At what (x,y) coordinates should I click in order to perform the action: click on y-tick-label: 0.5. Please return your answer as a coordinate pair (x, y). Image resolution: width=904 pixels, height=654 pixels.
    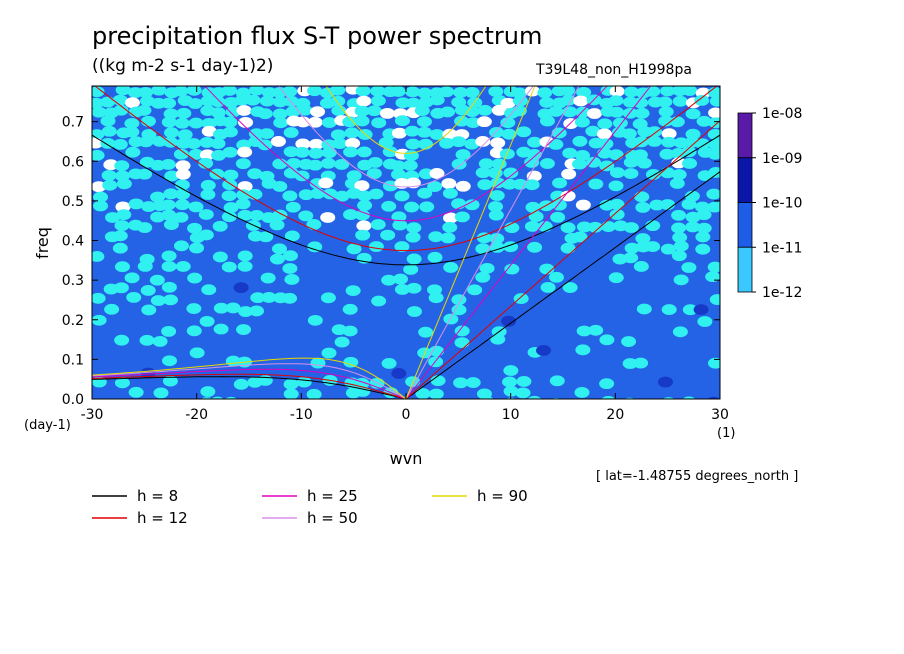
    Looking at the image, I should click on (73, 202).